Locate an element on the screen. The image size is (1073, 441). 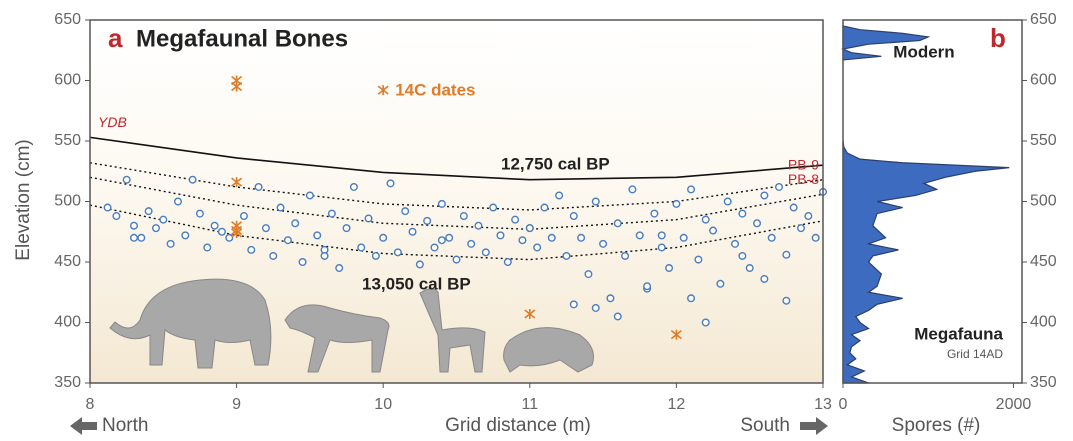
y-axis-label: Elevation (cm) is located at coordinates (23, 199).